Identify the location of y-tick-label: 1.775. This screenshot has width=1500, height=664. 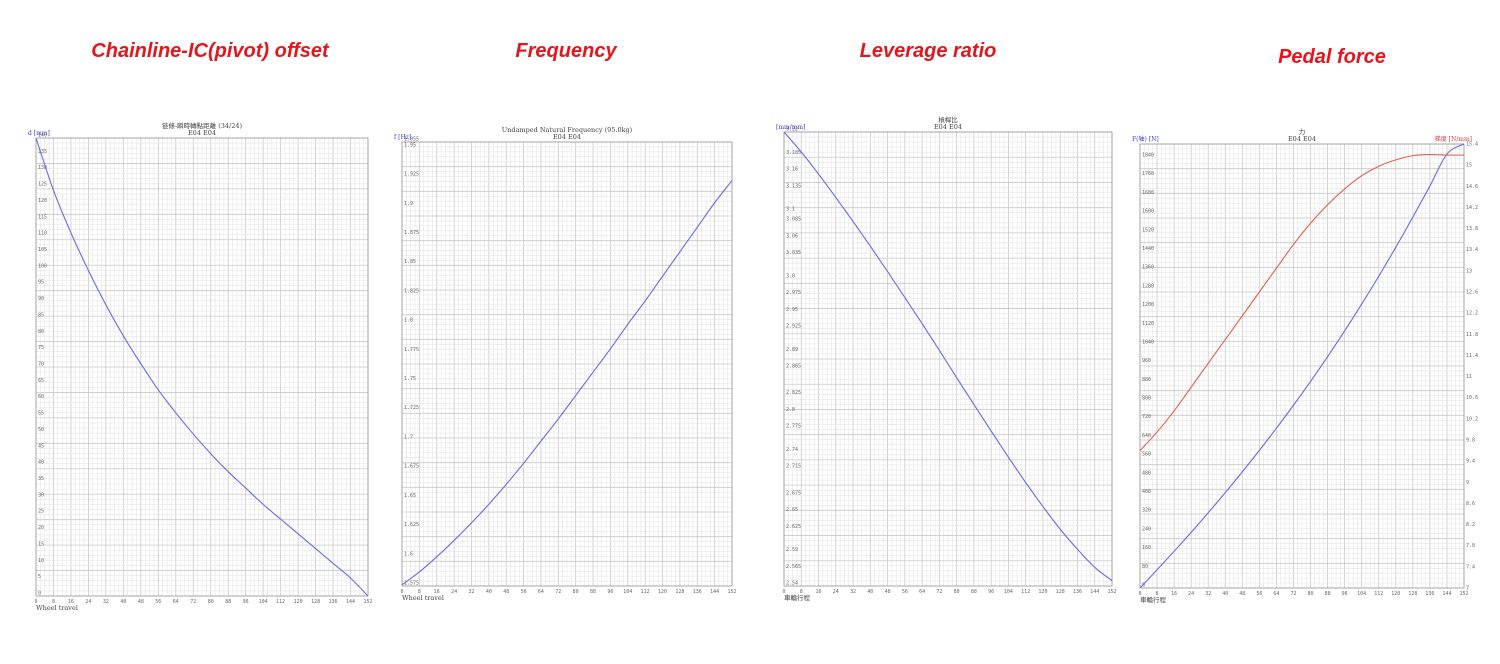
(411, 350).